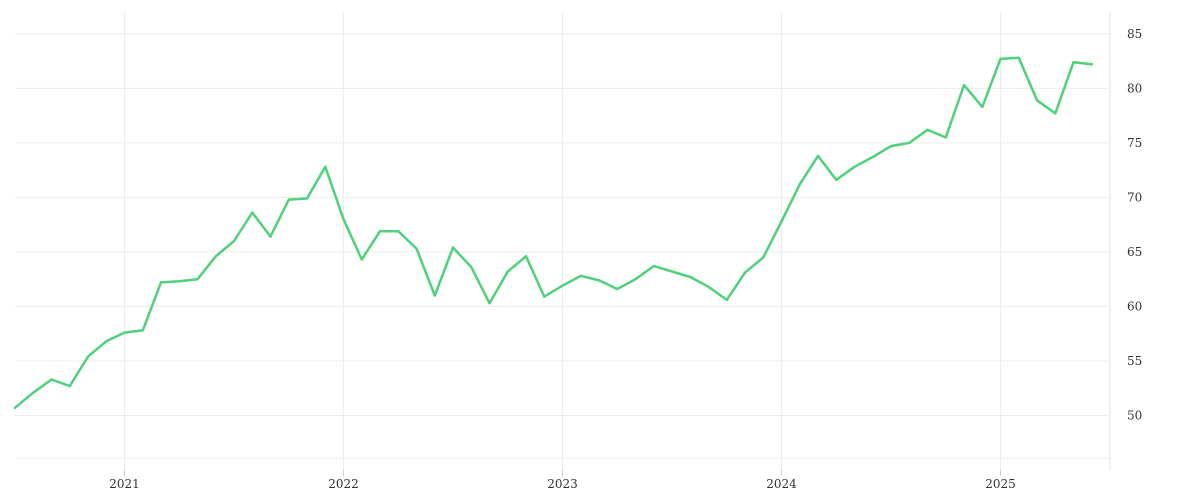  I want to click on y-tick-label: 65, so click(1134, 252).